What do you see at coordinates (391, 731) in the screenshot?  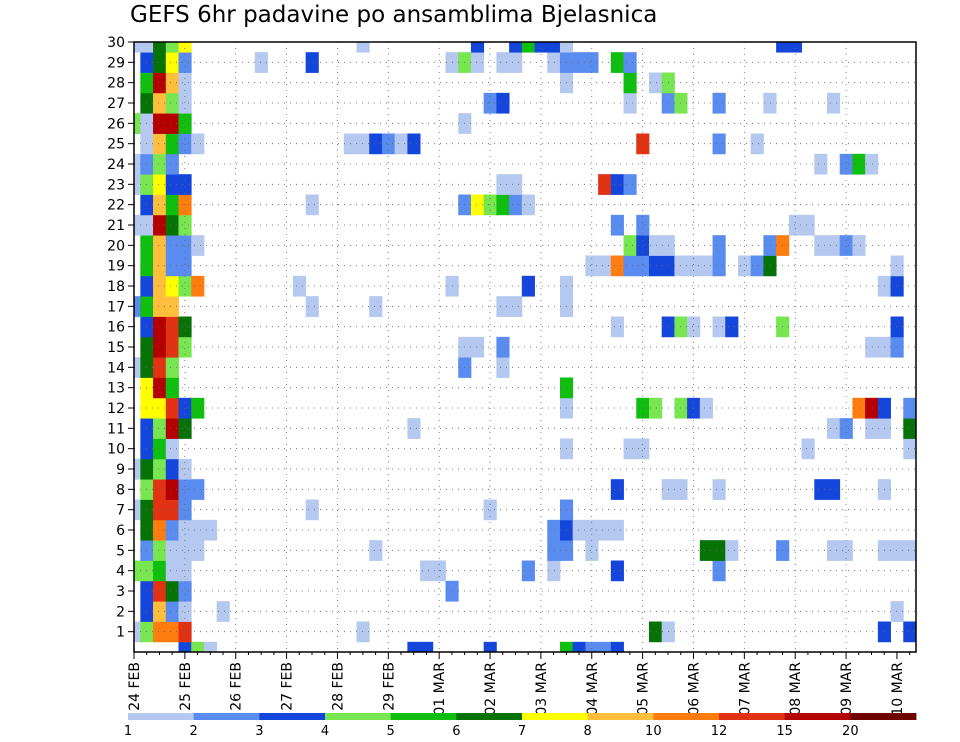 I see `legend-label: 5` at bounding box center [391, 731].